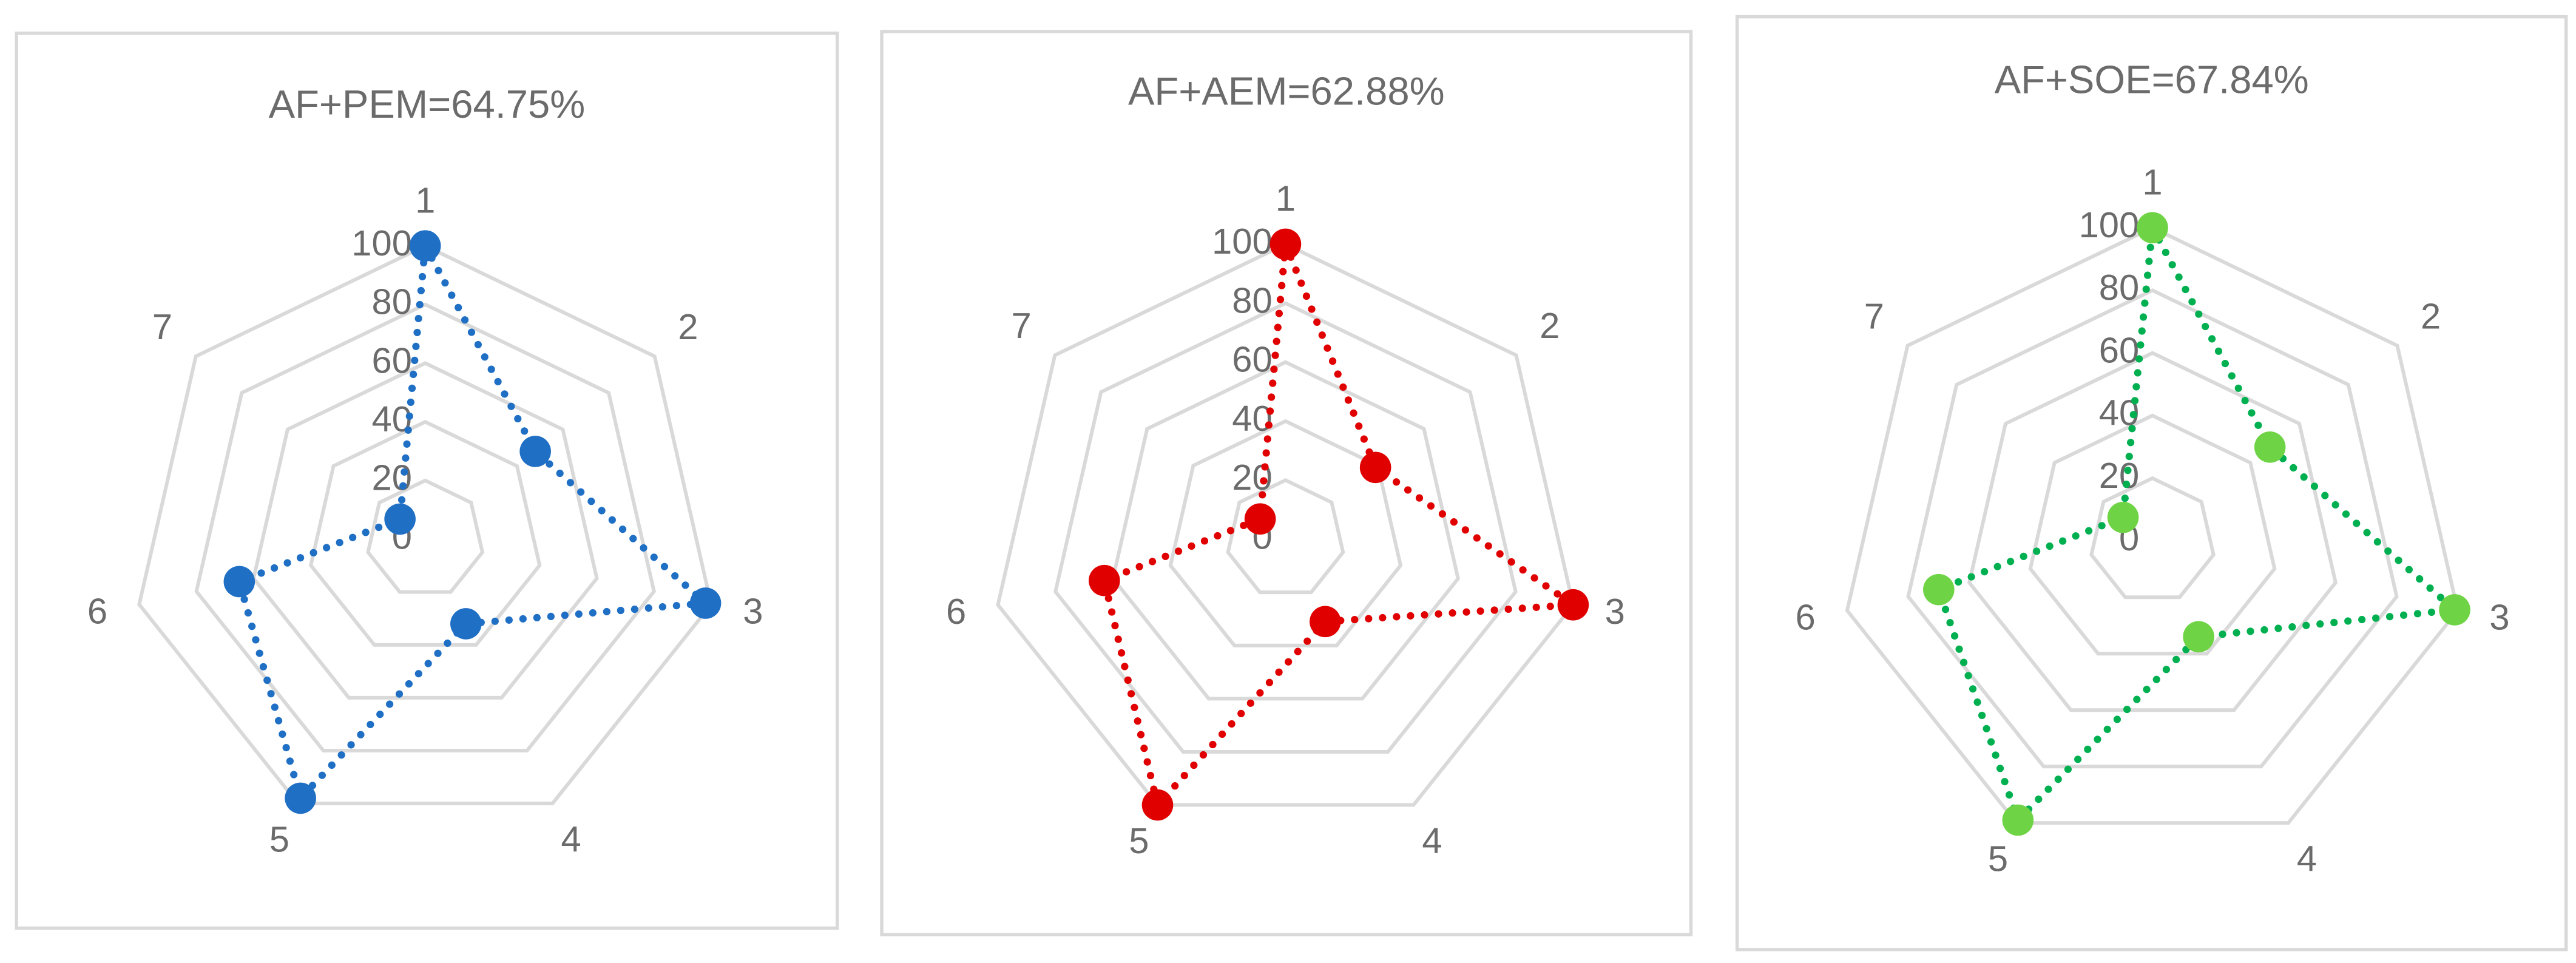  Describe the element at coordinates (1286, 91) in the screenshot. I see `chart-title: AF+AEM=62.88%` at that location.